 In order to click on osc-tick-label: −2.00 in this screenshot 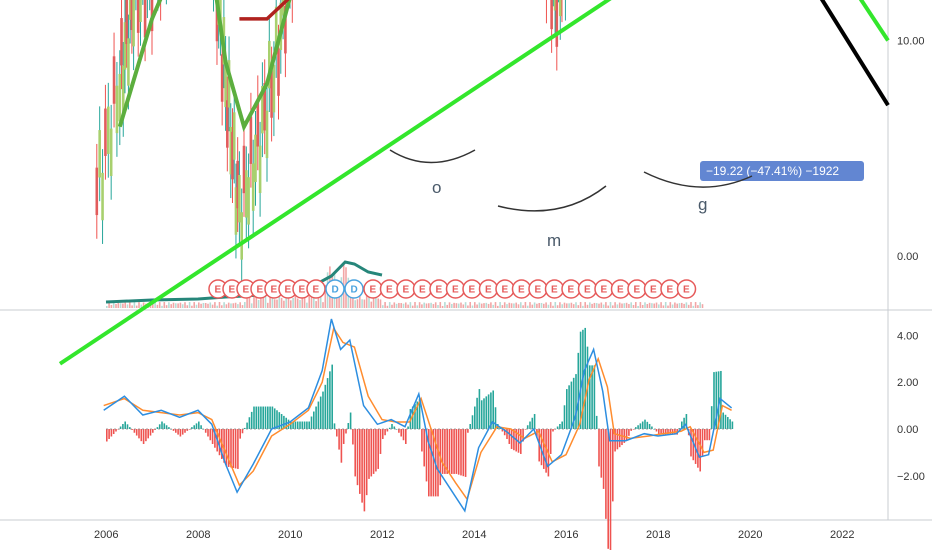, I will do `click(911, 477)`.